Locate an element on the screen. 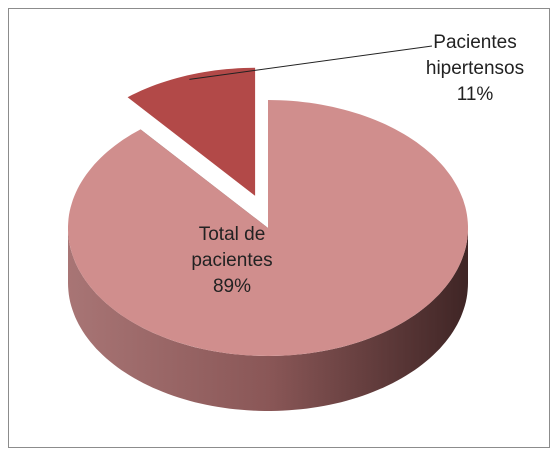 The height and width of the screenshot is (455, 560). slice-top is located at coordinates (191, 131).